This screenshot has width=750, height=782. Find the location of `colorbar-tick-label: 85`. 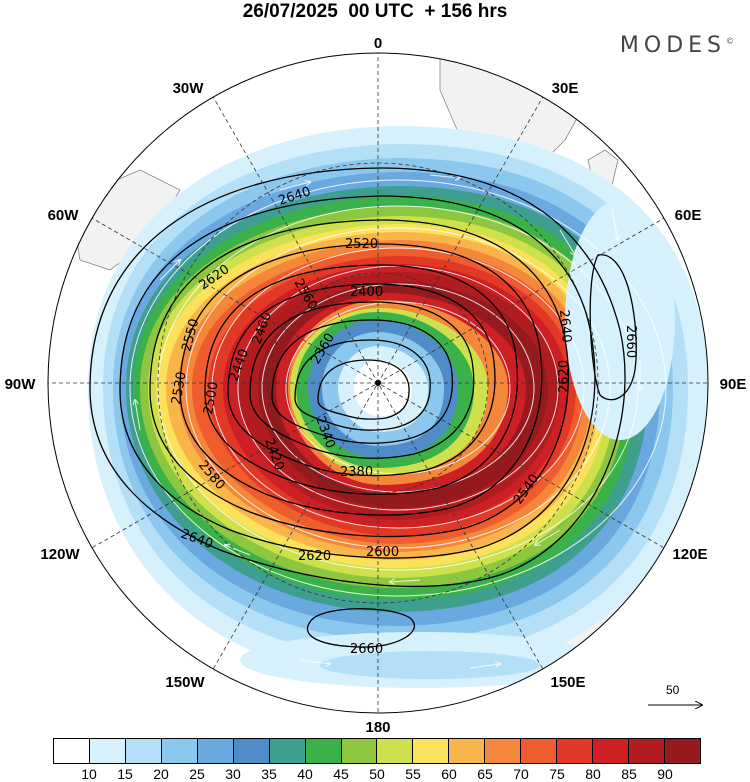

colorbar-tick-label: 85 is located at coordinates (629, 774).